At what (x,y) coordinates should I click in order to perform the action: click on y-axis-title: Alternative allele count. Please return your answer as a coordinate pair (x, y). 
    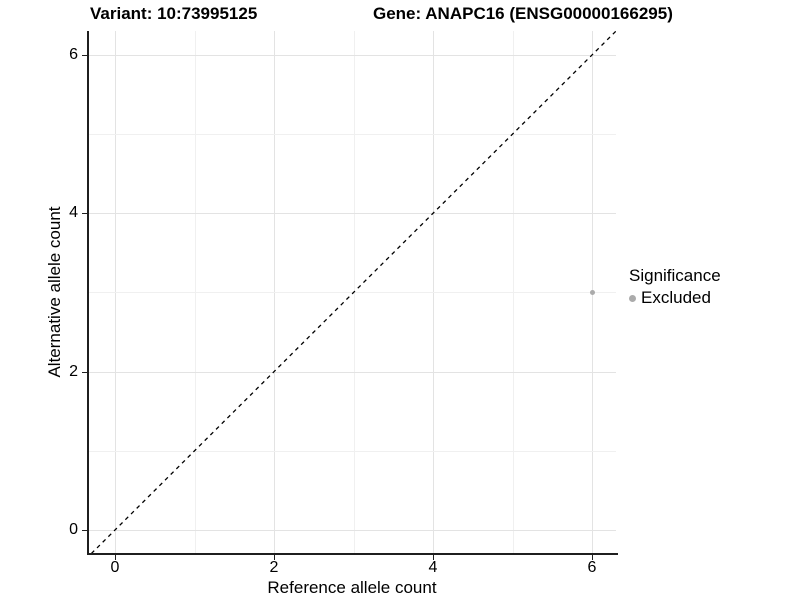
    Looking at the image, I should click on (54, 292).